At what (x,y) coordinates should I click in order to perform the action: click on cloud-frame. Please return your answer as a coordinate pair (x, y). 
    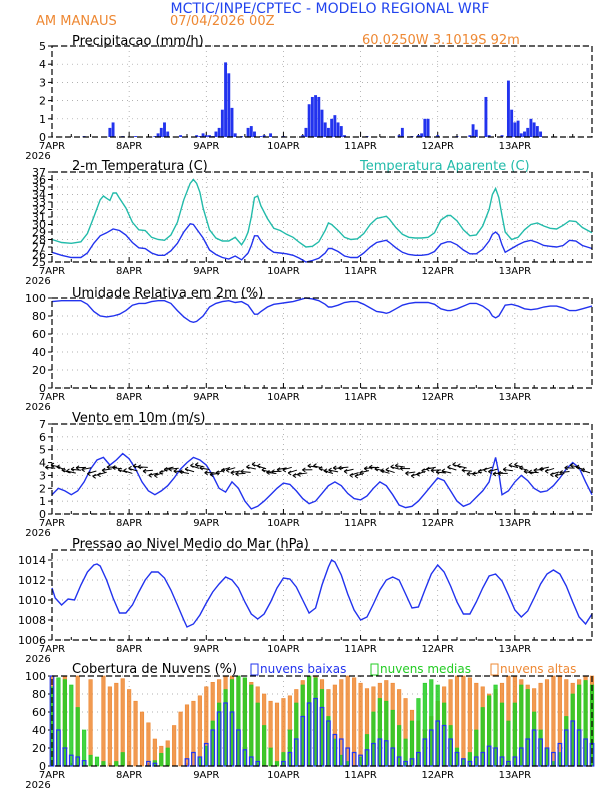
    Looking at the image, I should click on (322, 721).